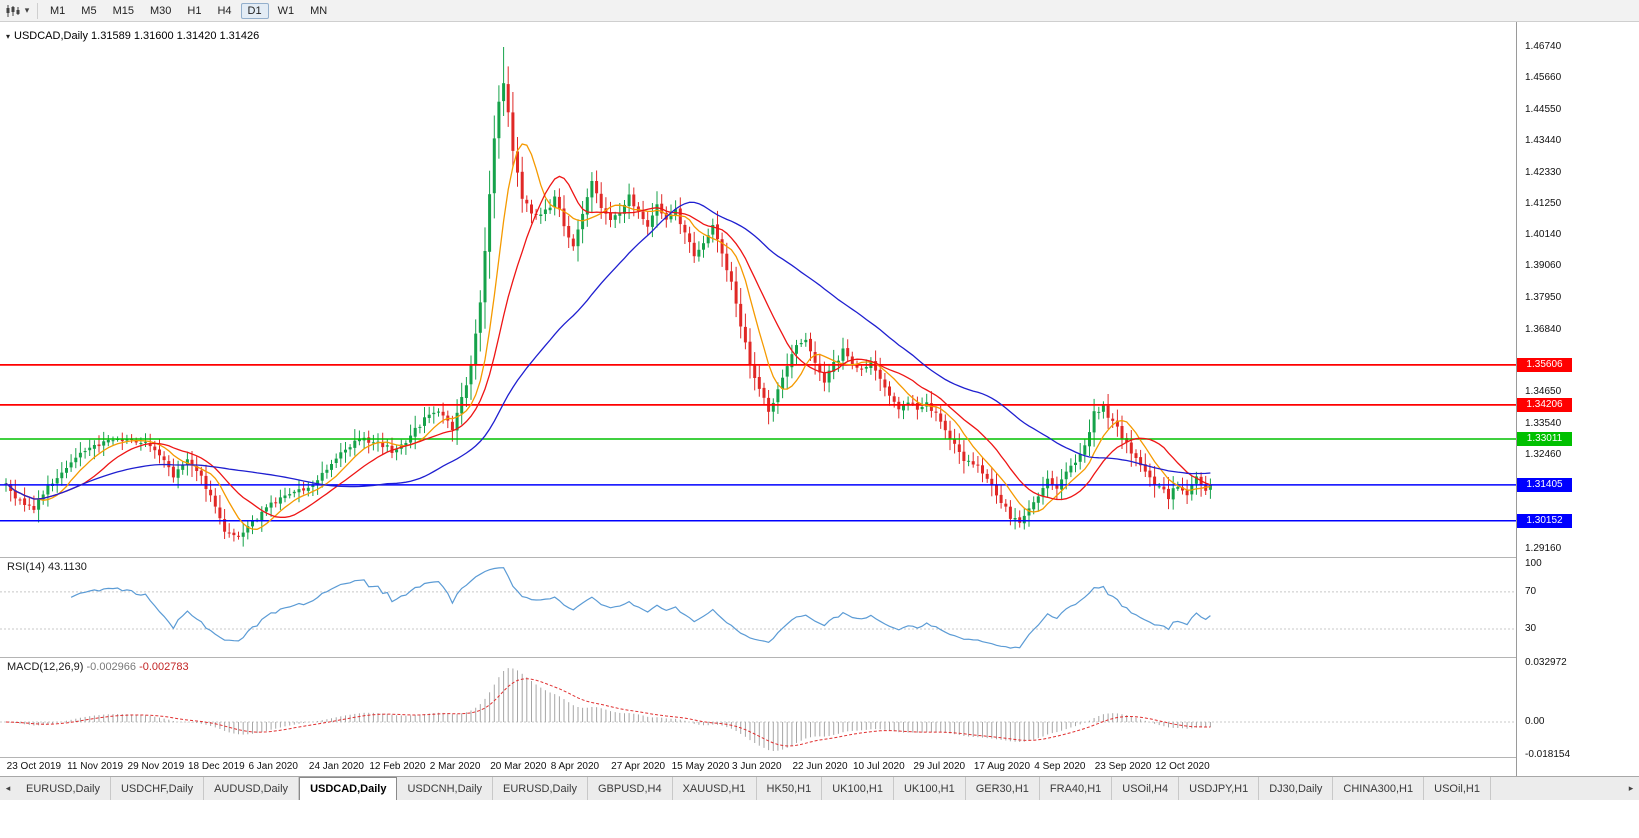  I want to click on timeframe-button-w1: W1, so click(286, 10).